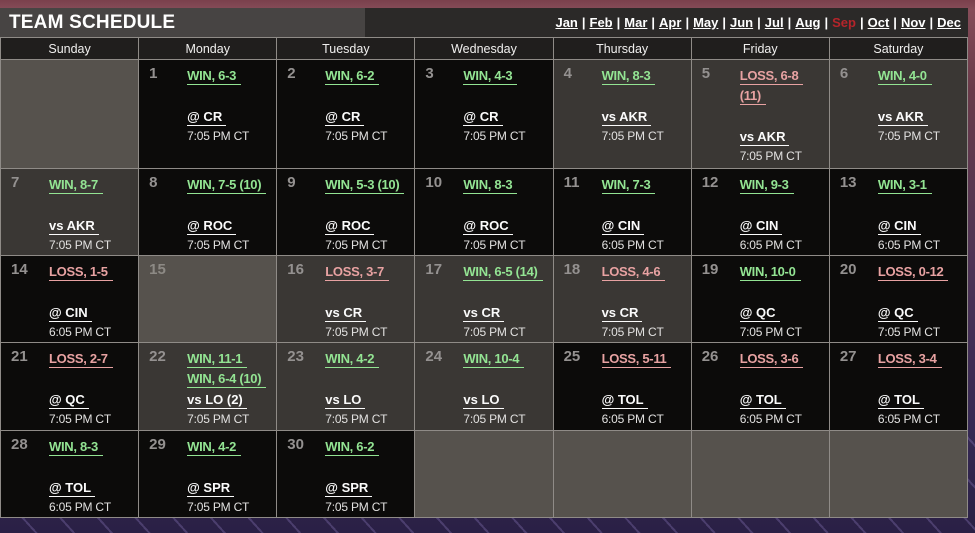 The width and height of the screenshot is (975, 533). Describe the element at coordinates (706, 22) in the screenshot. I see `month-link-may: May` at that location.